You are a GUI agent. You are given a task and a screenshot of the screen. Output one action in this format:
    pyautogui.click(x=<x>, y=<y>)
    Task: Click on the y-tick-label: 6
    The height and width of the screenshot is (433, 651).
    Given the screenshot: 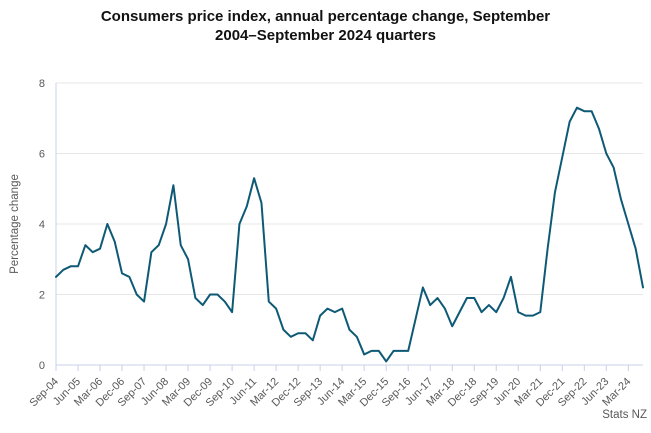 What is the action you would take?
    pyautogui.click(x=42, y=155)
    